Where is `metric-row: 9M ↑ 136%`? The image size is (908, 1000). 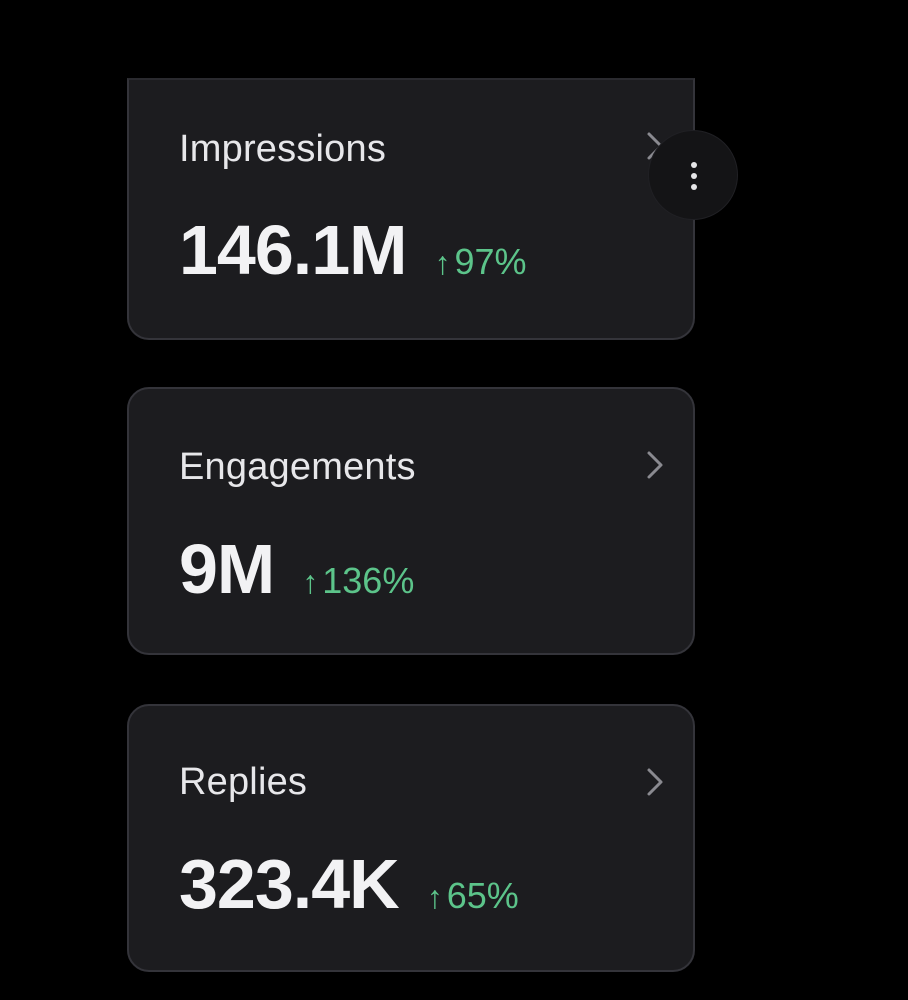 metric-row: 9M ↑ 136% is located at coordinates (296, 569).